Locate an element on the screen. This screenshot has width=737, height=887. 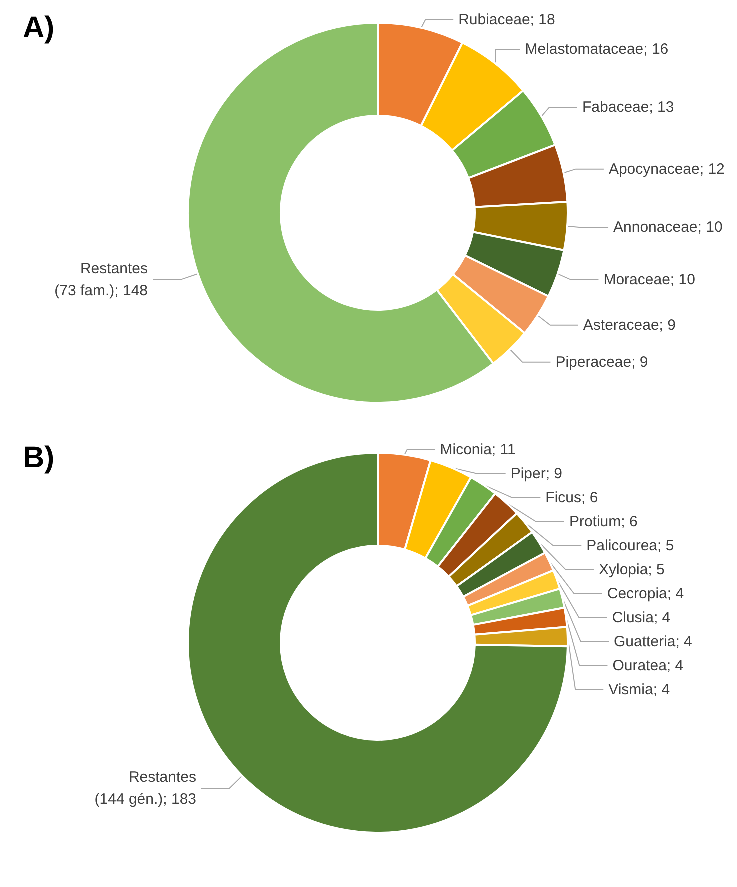
slice-label: Melastomataceae; 16 is located at coordinates (597, 49).